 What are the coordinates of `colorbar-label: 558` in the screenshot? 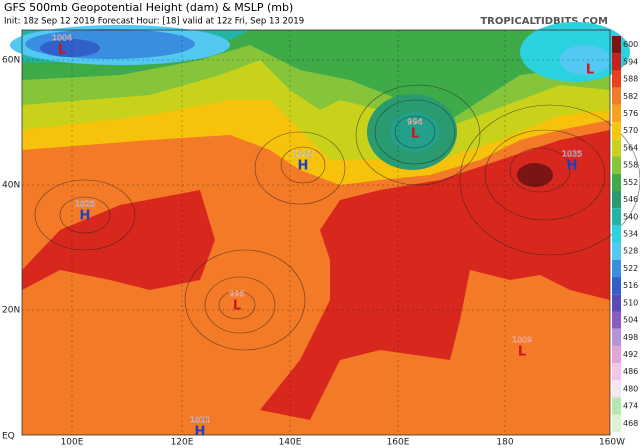 It's located at (630, 165).